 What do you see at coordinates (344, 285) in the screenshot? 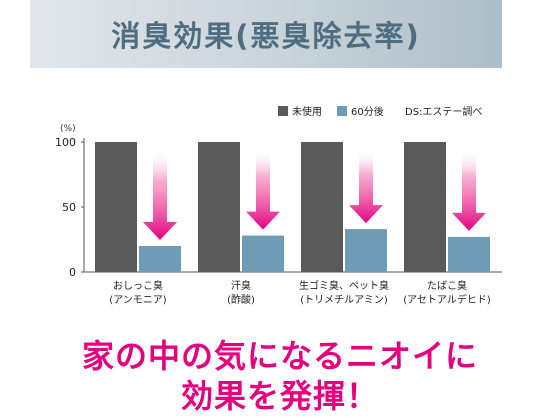
I see `category-label: 生ゴミ臭、ペット臭` at bounding box center [344, 285].